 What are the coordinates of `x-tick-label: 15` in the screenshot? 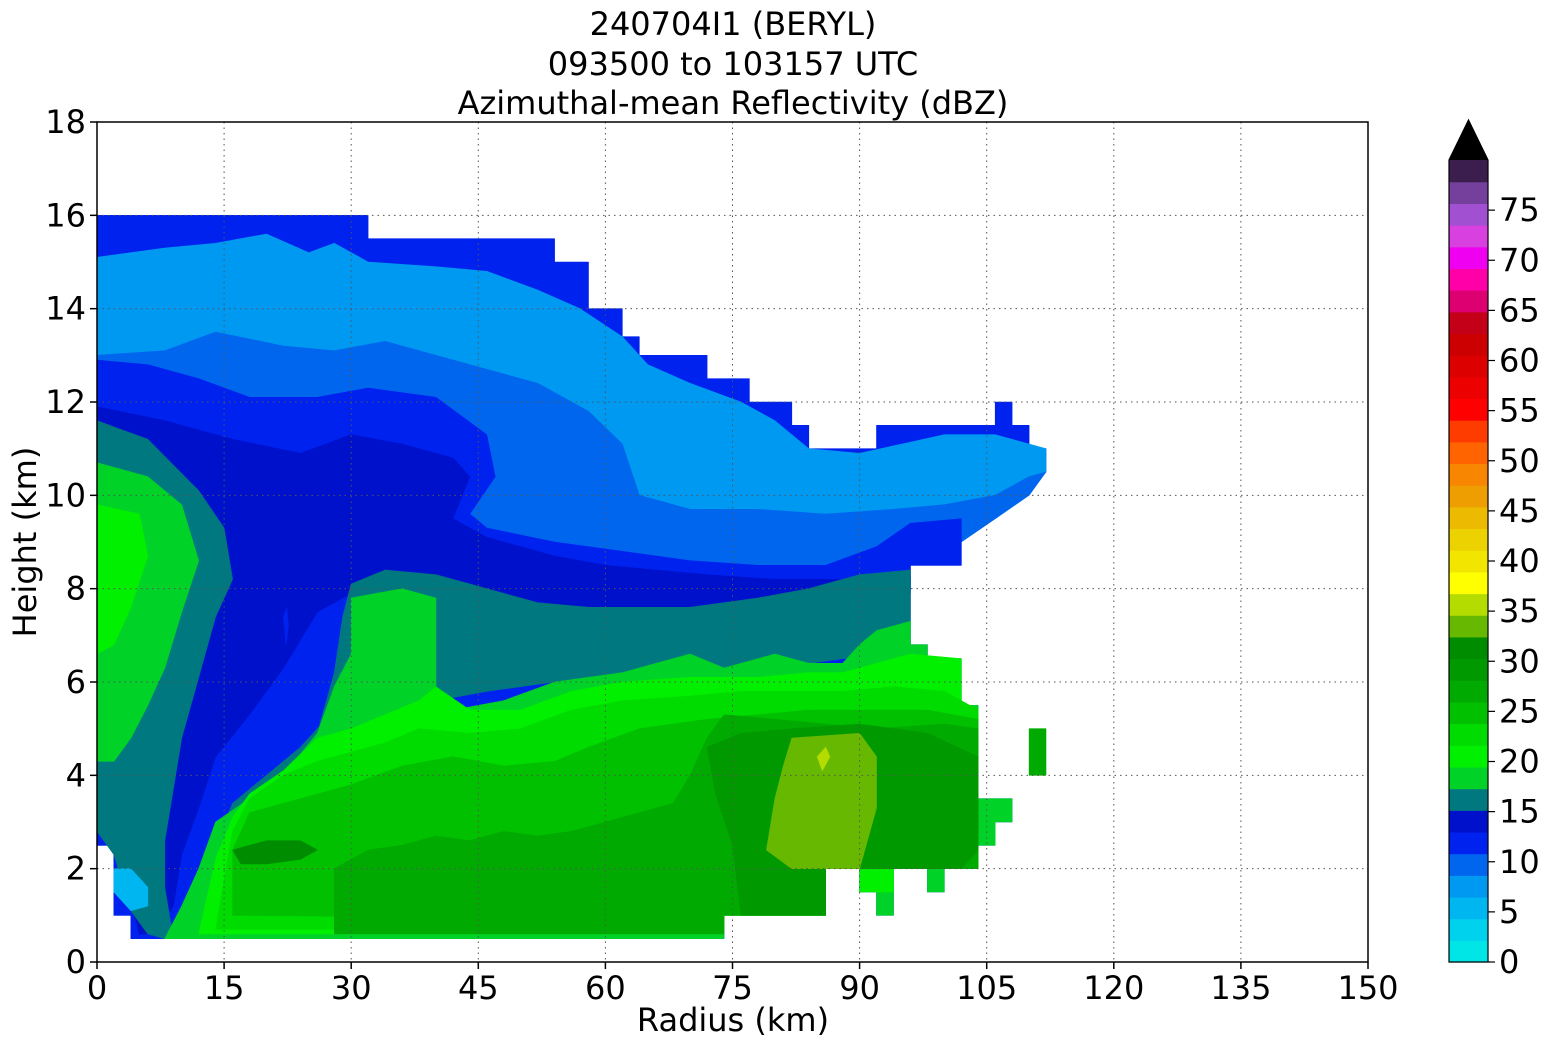 It's located at (224, 988).